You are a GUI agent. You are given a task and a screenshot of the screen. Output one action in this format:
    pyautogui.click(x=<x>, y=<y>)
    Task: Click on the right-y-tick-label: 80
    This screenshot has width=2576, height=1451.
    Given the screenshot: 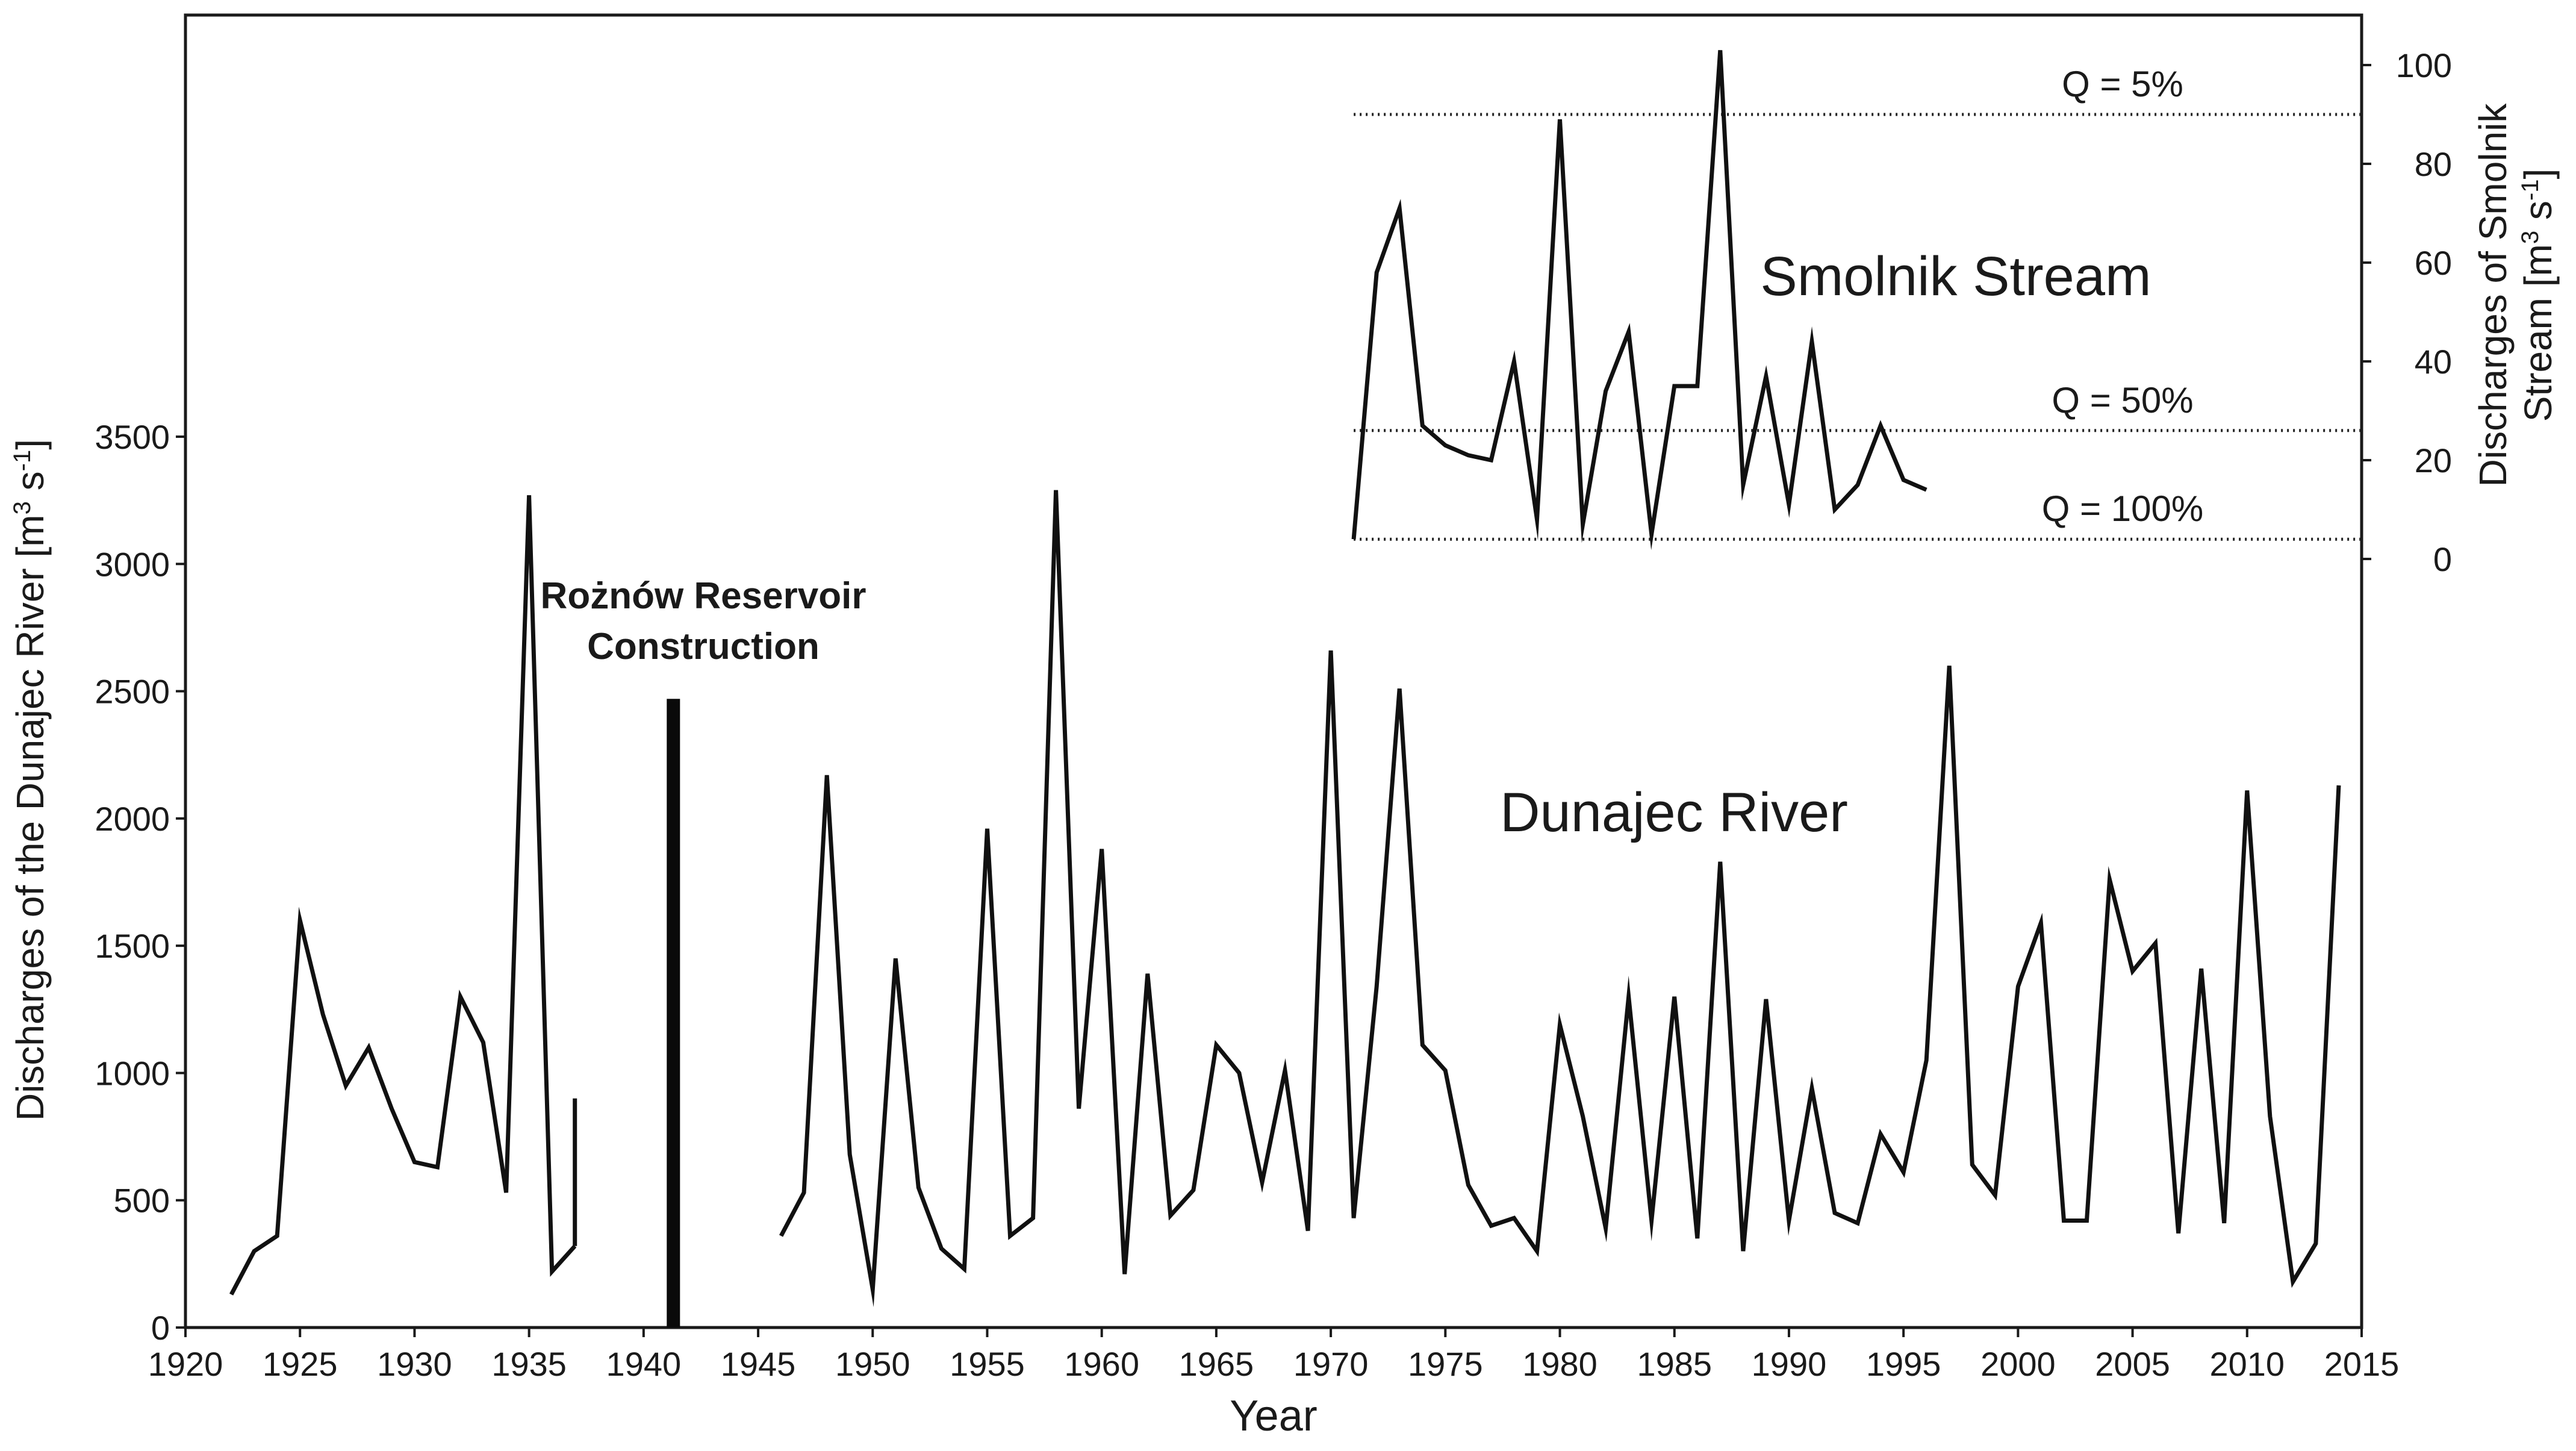 What is the action you would take?
    pyautogui.click(x=2434, y=164)
    